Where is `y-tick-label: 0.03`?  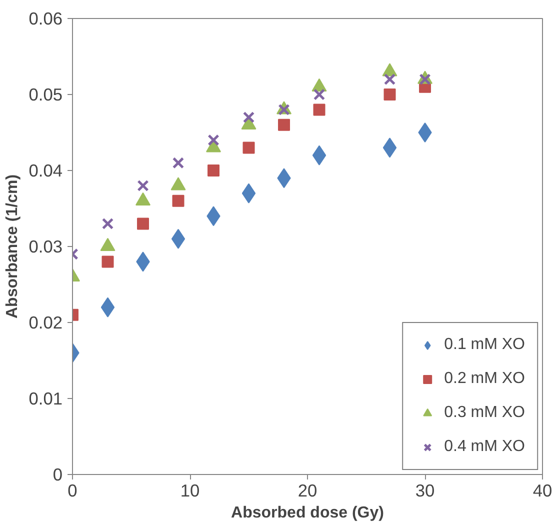
y-tick-label: 0.03 is located at coordinates (45, 246).